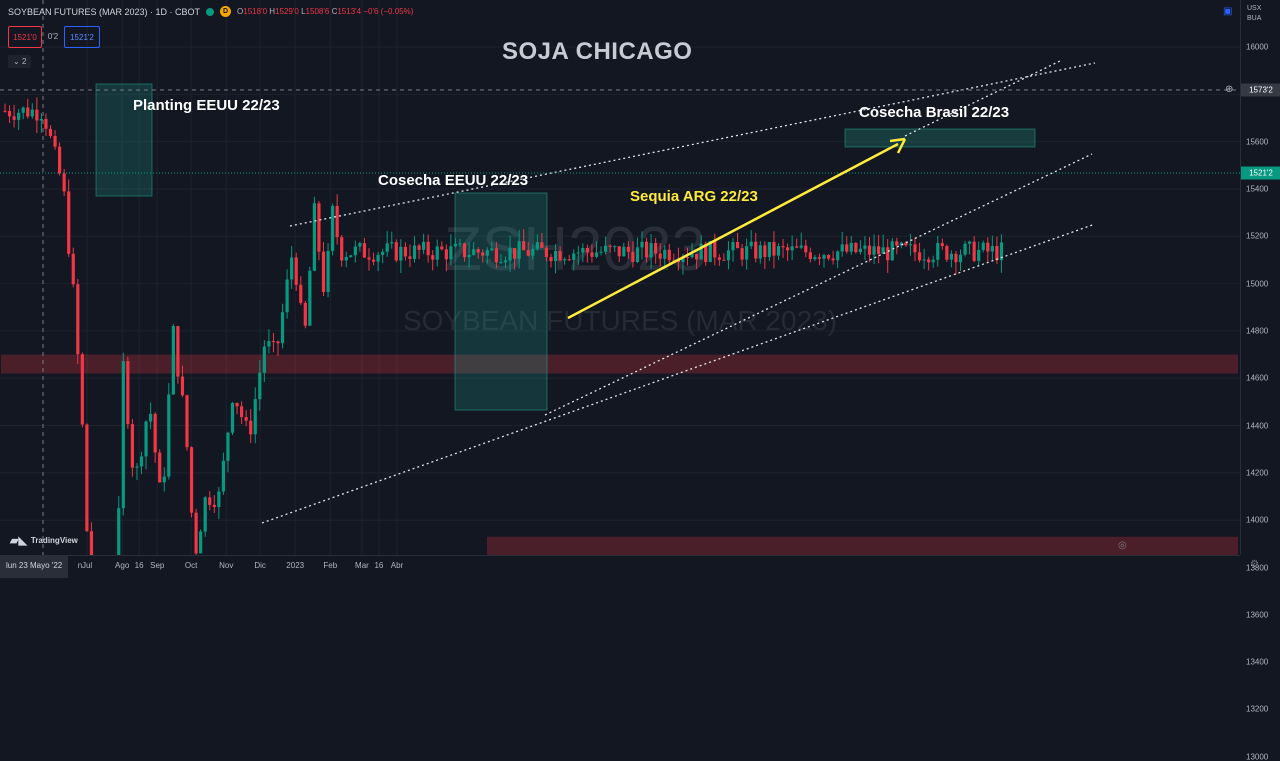 Image resolution: width=1280 pixels, height=761 pixels. What do you see at coordinates (1260, 173) in the screenshot?
I see `last-price-label: 1521'2` at bounding box center [1260, 173].